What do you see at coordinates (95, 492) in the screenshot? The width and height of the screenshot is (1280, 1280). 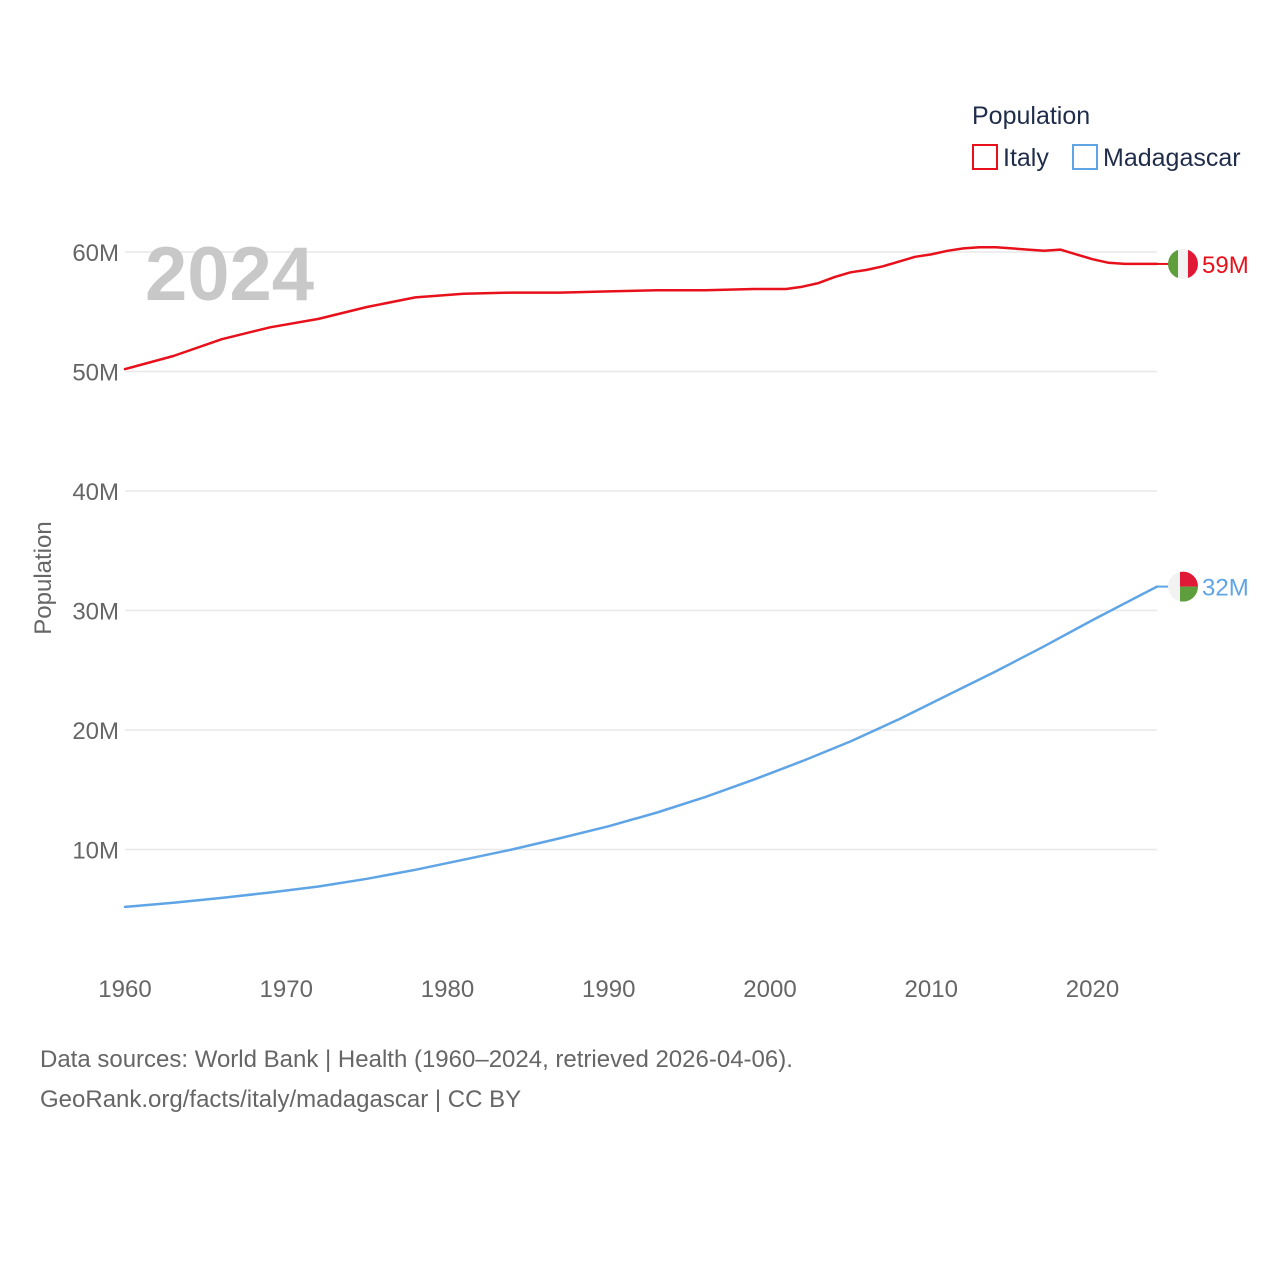 I see `y-tick-label: 40M` at bounding box center [95, 492].